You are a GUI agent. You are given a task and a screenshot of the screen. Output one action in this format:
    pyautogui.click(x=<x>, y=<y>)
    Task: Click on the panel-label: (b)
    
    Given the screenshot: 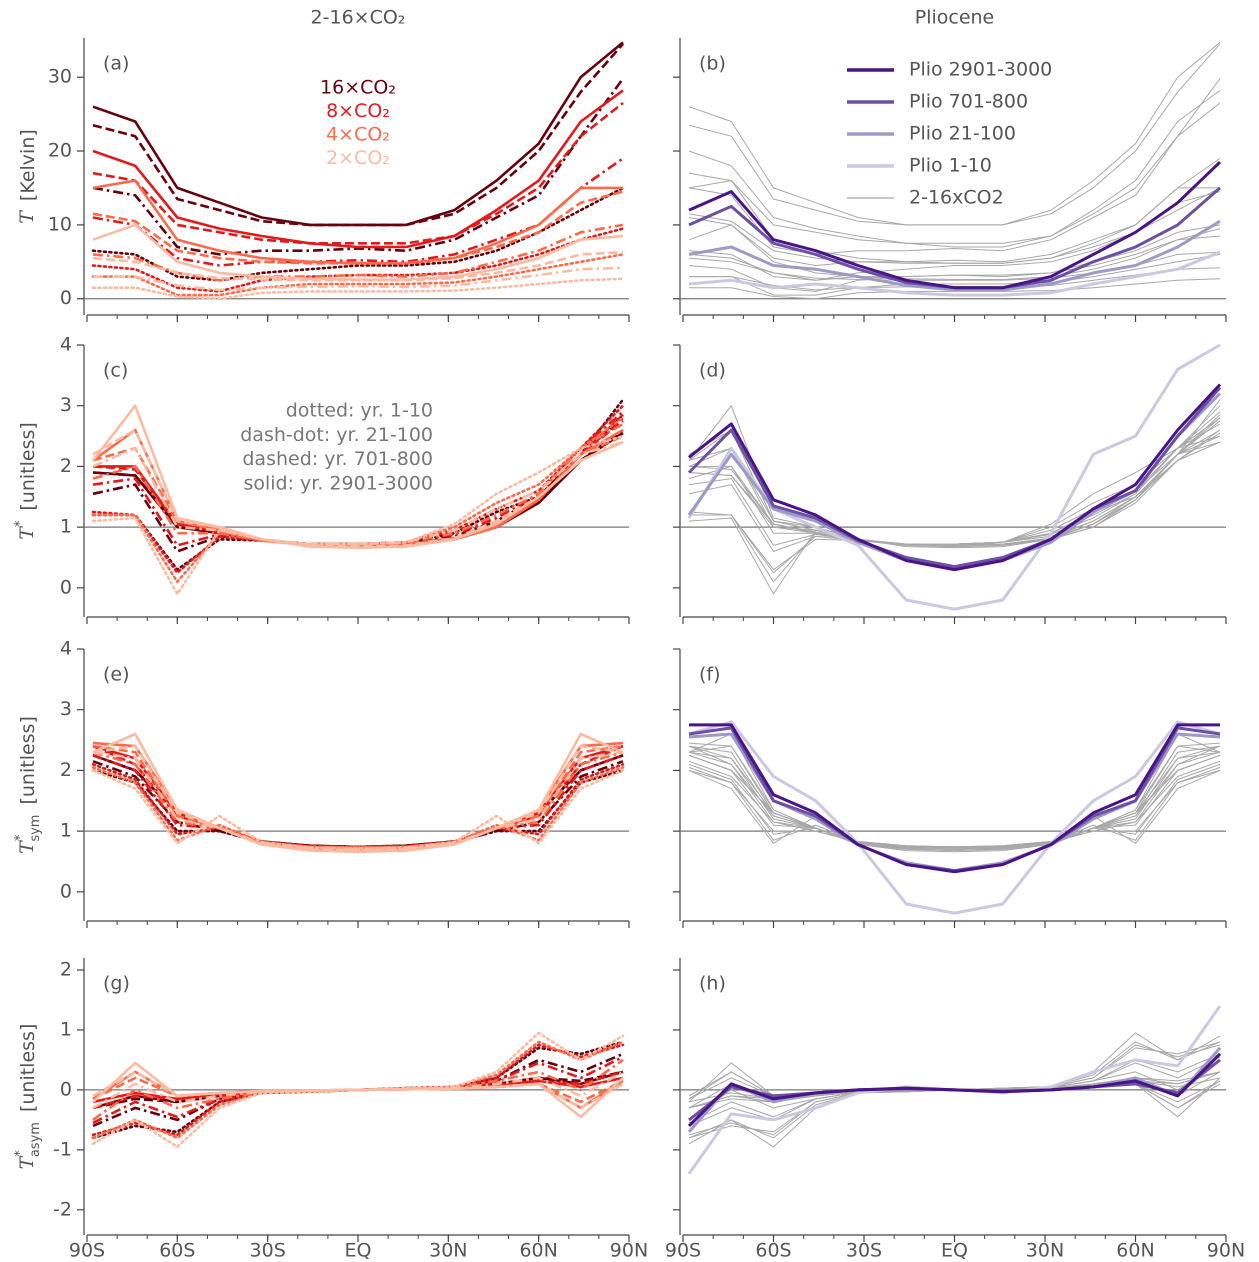 What is the action you would take?
    pyautogui.click(x=712, y=64)
    